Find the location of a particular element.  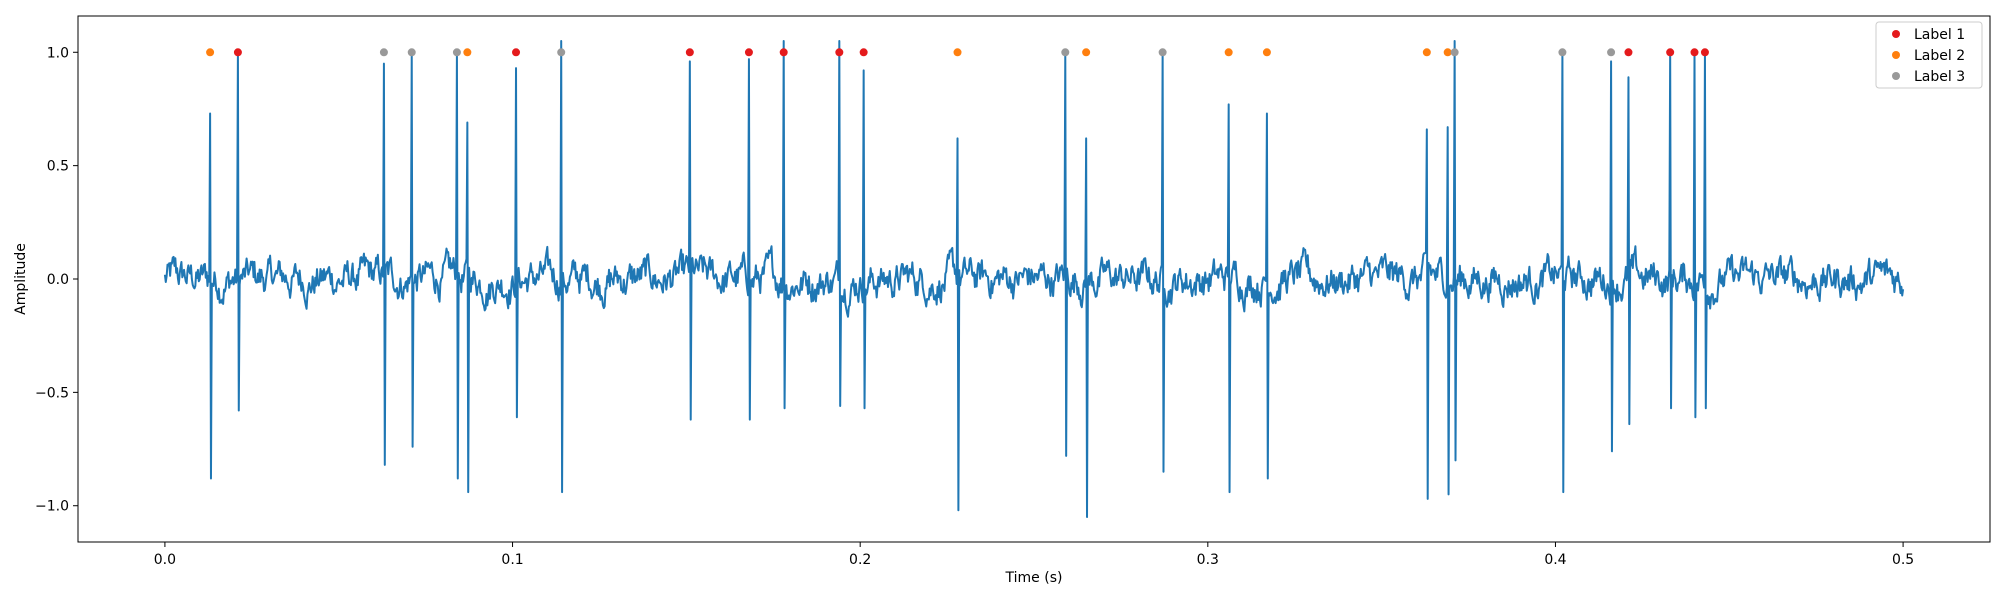

y-tick-label: −0.5 is located at coordinates (52, 393).